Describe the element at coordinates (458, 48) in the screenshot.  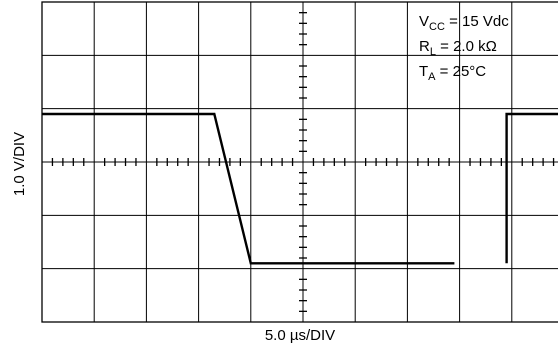
I see `condition-rl: RL = 2.0 kΩ` at that location.